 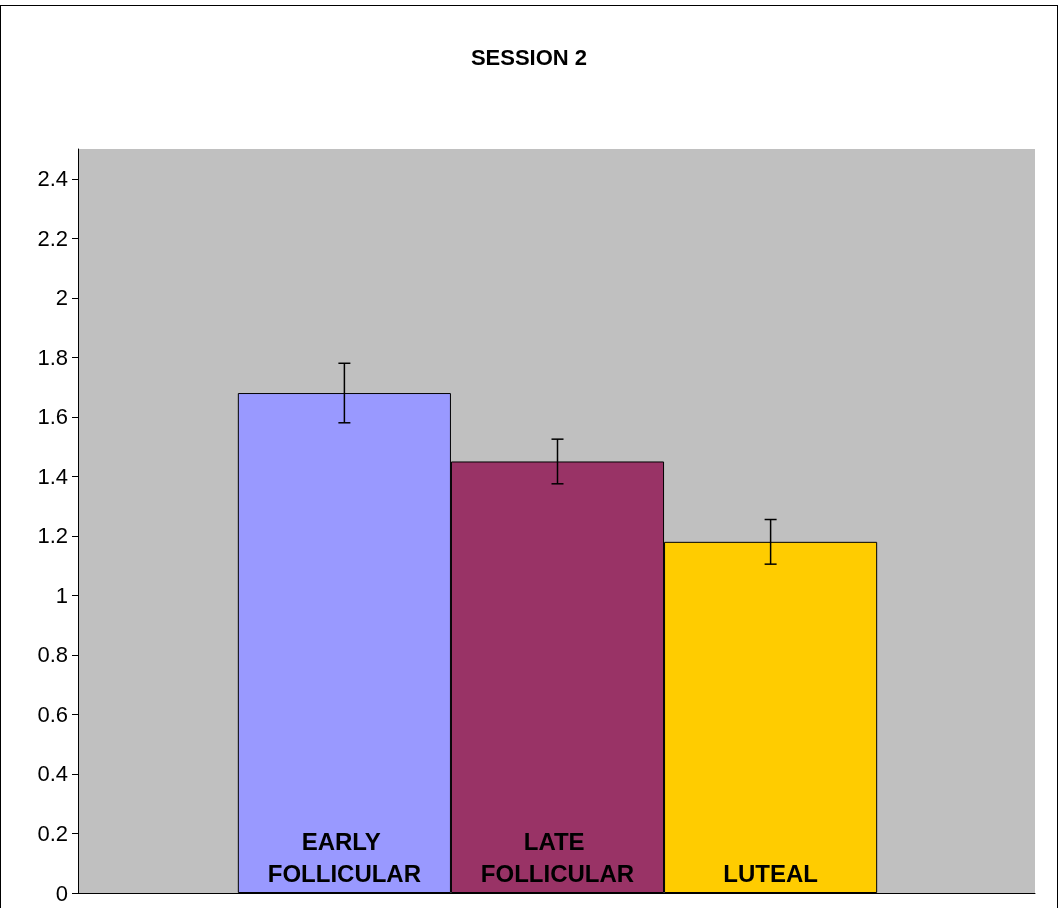 What do you see at coordinates (52, 238) in the screenshot?
I see `y-tick-label: 2.2` at bounding box center [52, 238].